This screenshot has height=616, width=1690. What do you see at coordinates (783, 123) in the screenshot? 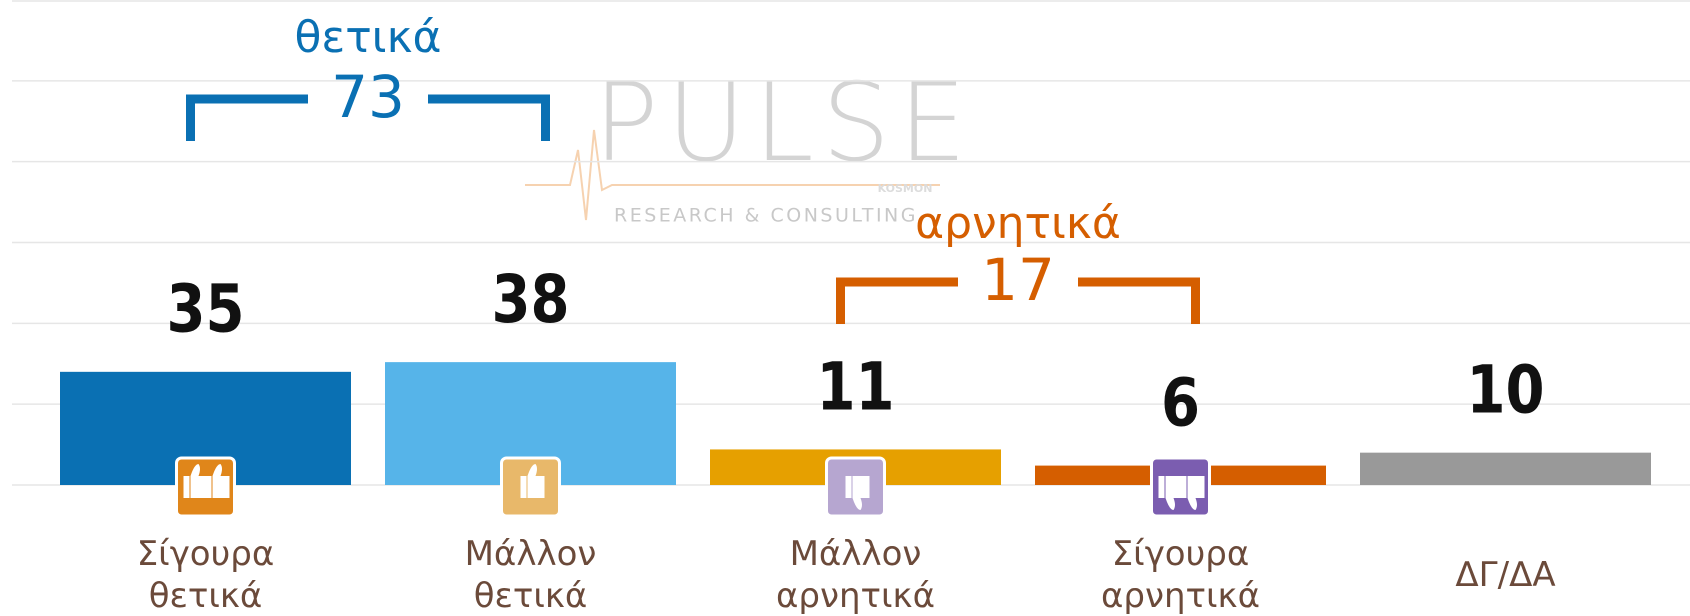
I see `watermark-brand: PULSE` at bounding box center [783, 123].